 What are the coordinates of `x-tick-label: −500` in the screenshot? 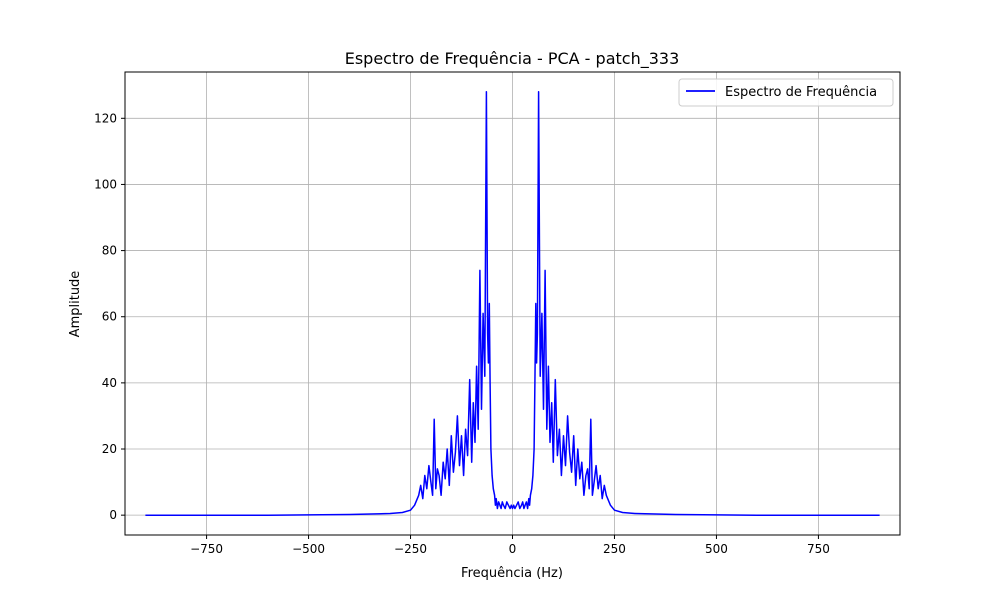 It's located at (308, 549).